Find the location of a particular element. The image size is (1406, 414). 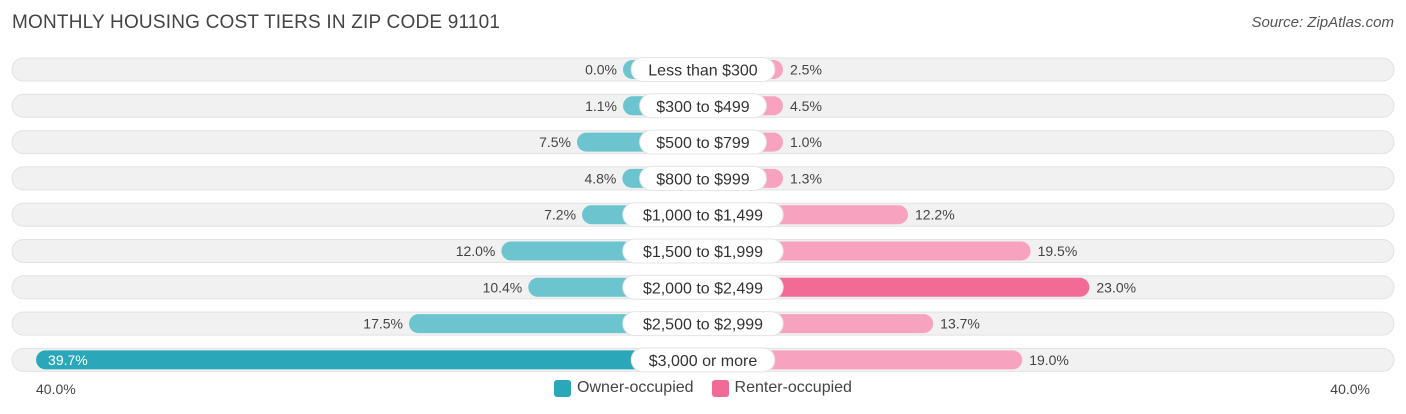

legend-owner-label: Owner-occupied is located at coordinates (635, 387).